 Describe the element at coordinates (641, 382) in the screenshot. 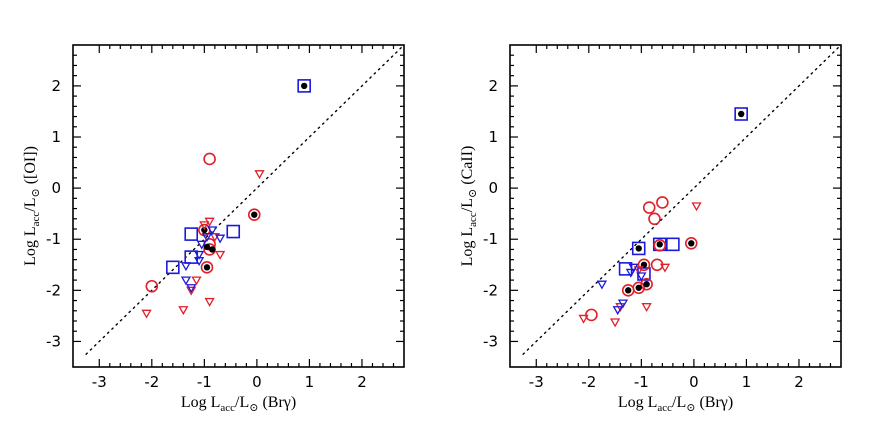

I see `x-tick-label: -1` at that location.